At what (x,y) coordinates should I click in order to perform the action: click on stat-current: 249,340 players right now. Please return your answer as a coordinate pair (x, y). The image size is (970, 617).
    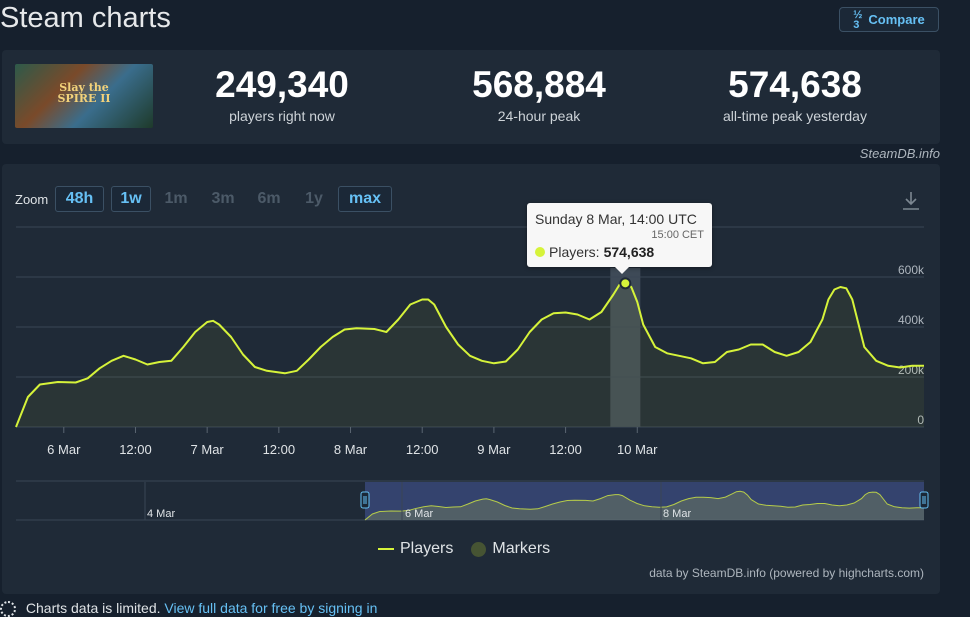
    Looking at the image, I should click on (282, 94).